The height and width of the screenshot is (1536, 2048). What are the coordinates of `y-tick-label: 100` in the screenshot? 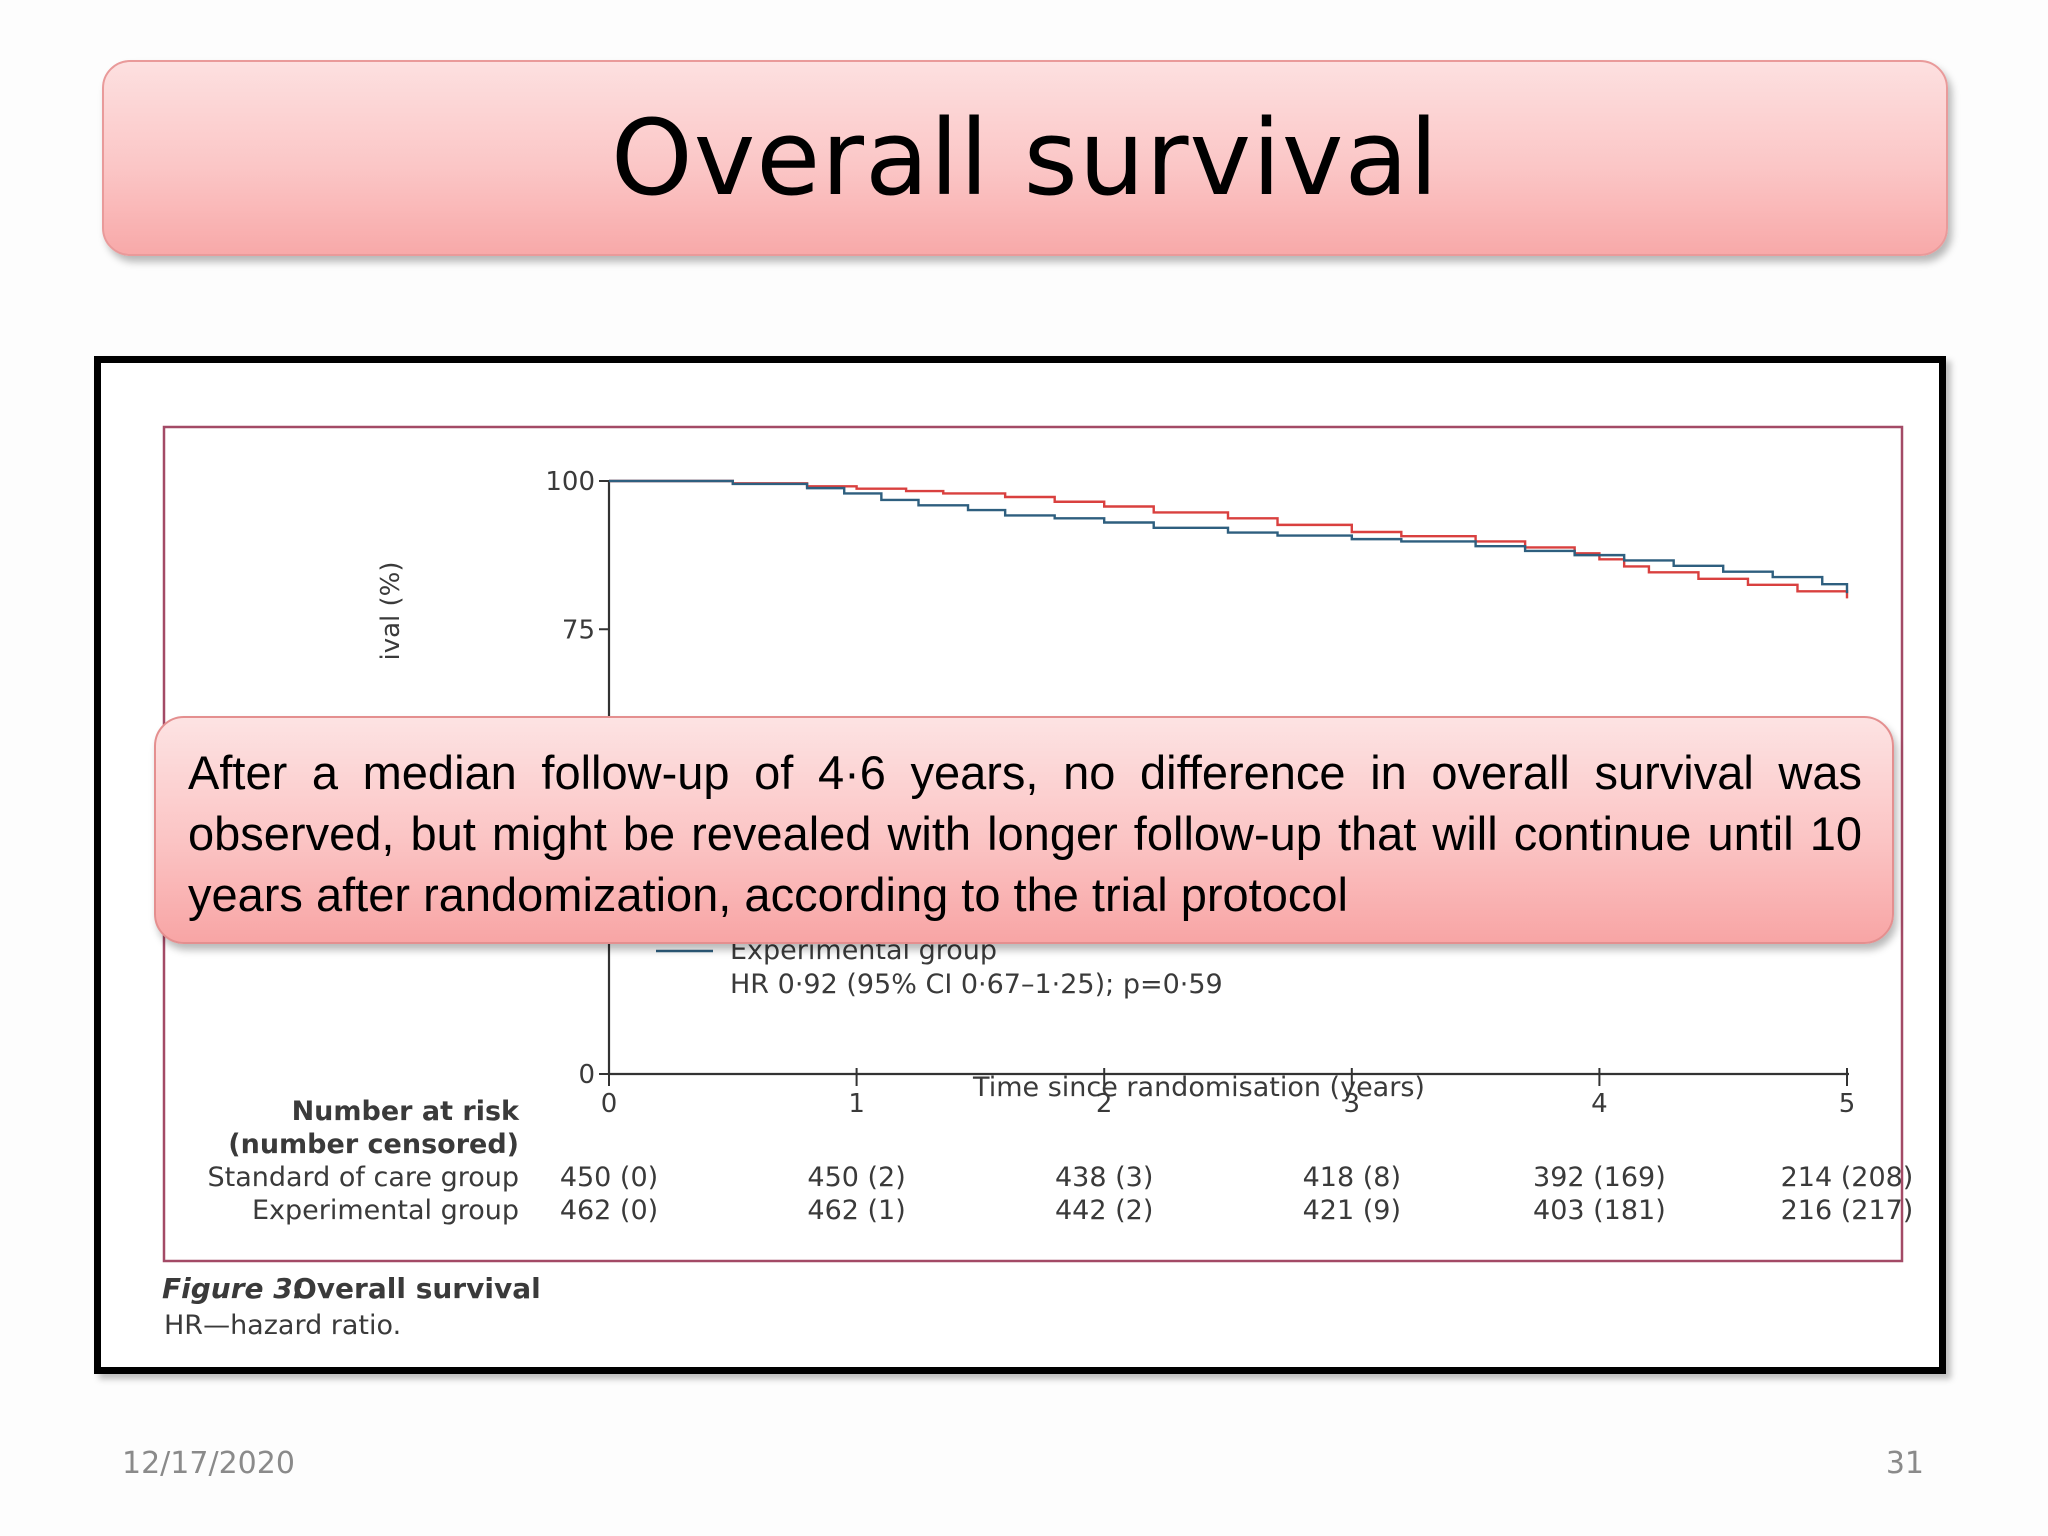 It's located at (570, 482).